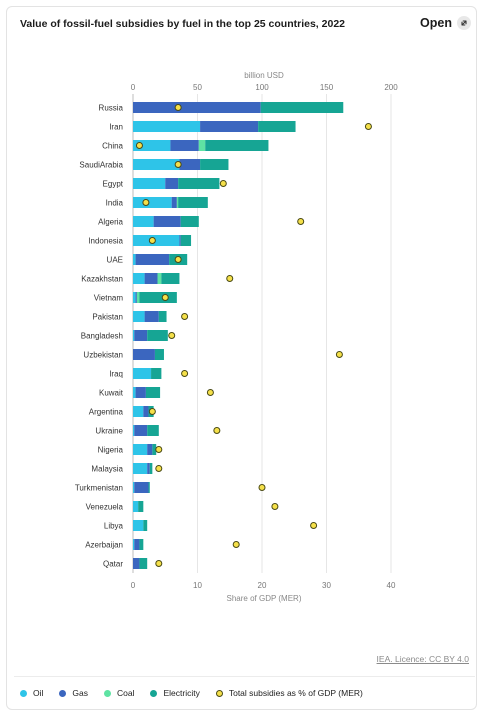 The image size is (489, 720). What do you see at coordinates (125, 693) in the screenshot?
I see `legend-label-coal: Coal` at bounding box center [125, 693].